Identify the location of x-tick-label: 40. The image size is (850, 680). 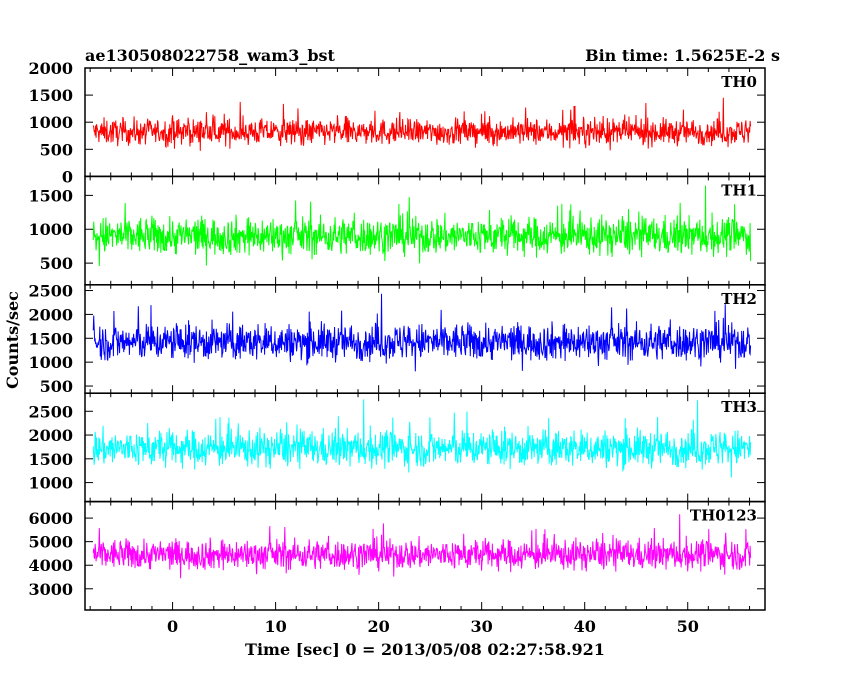
(585, 626).